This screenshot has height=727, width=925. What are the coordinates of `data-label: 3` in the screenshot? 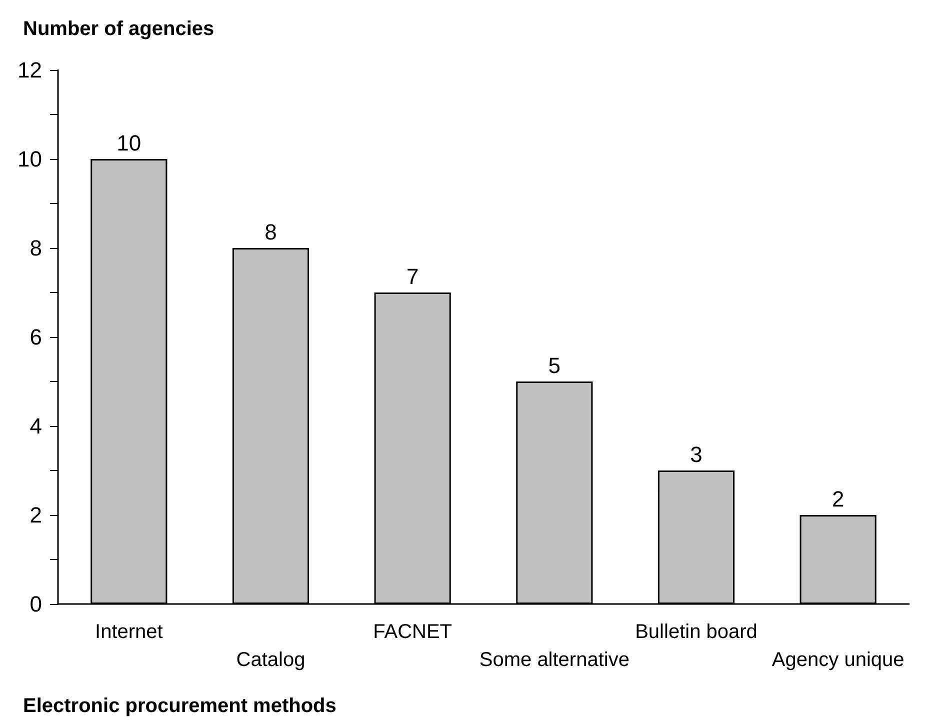 It's located at (696, 454).